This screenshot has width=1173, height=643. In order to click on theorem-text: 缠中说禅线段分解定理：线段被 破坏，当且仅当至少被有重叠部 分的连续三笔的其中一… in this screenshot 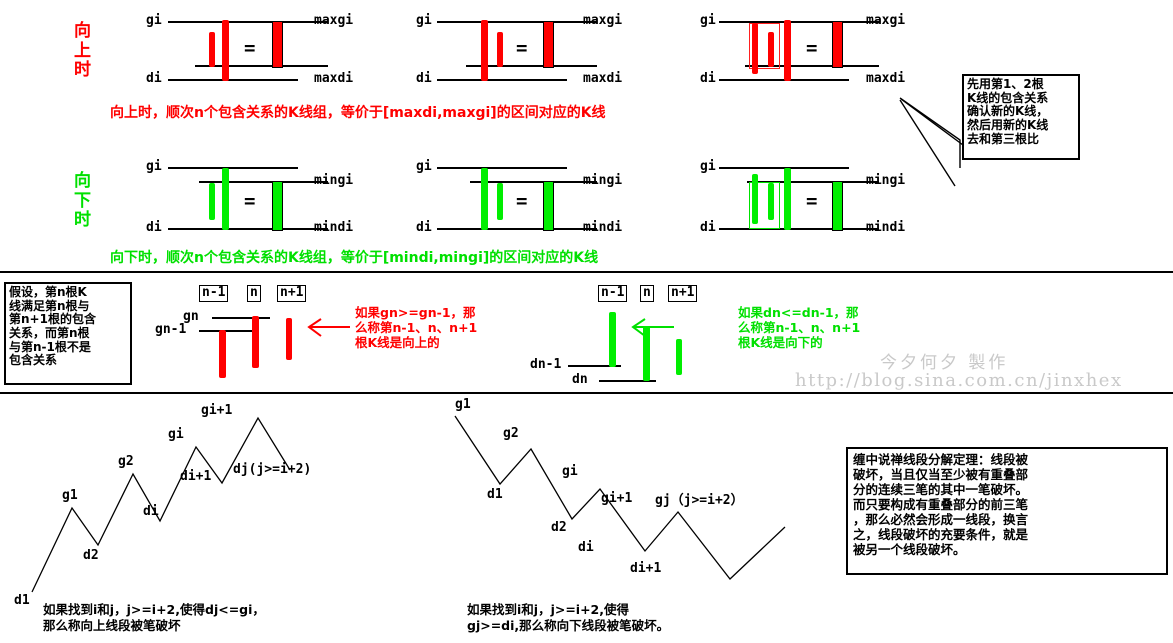, I will do `click(941, 504)`.